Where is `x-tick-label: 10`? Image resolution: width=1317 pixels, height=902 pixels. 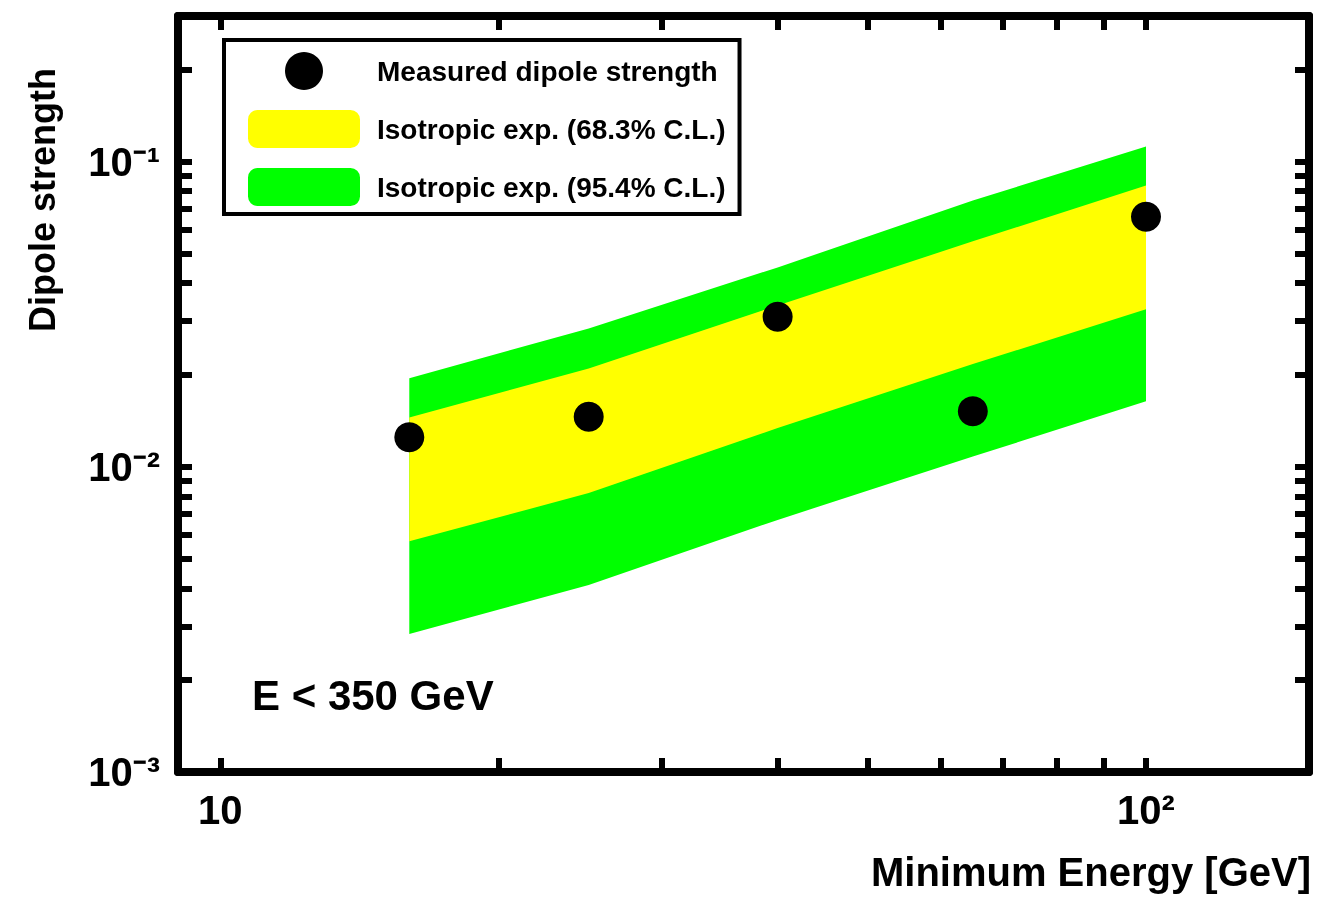 x-tick-label: 10 is located at coordinates (220, 810).